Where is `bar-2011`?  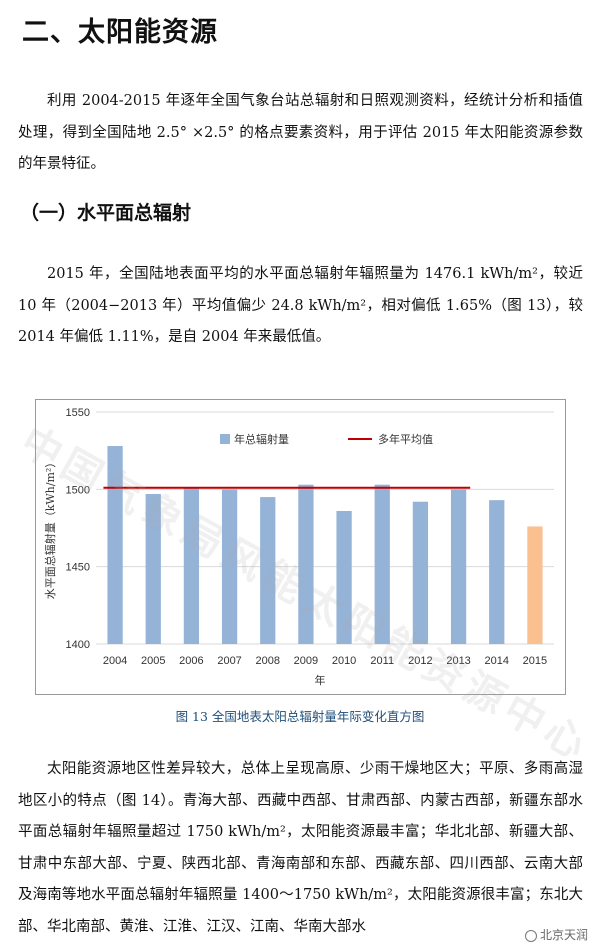 bar-2011 is located at coordinates (382, 564).